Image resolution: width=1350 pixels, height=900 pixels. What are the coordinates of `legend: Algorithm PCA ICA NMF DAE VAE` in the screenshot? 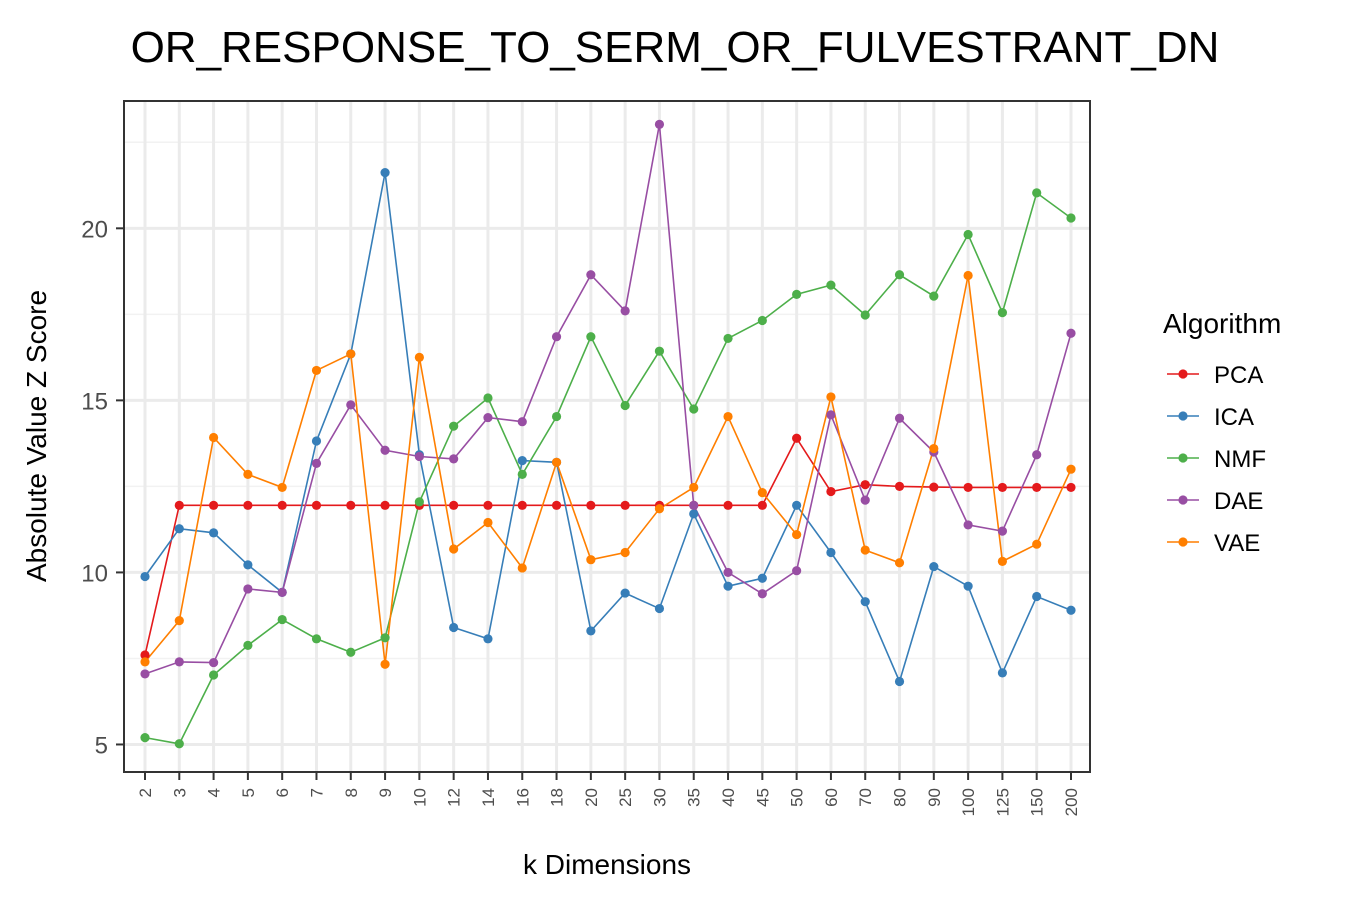 It's located at (1222, 432).